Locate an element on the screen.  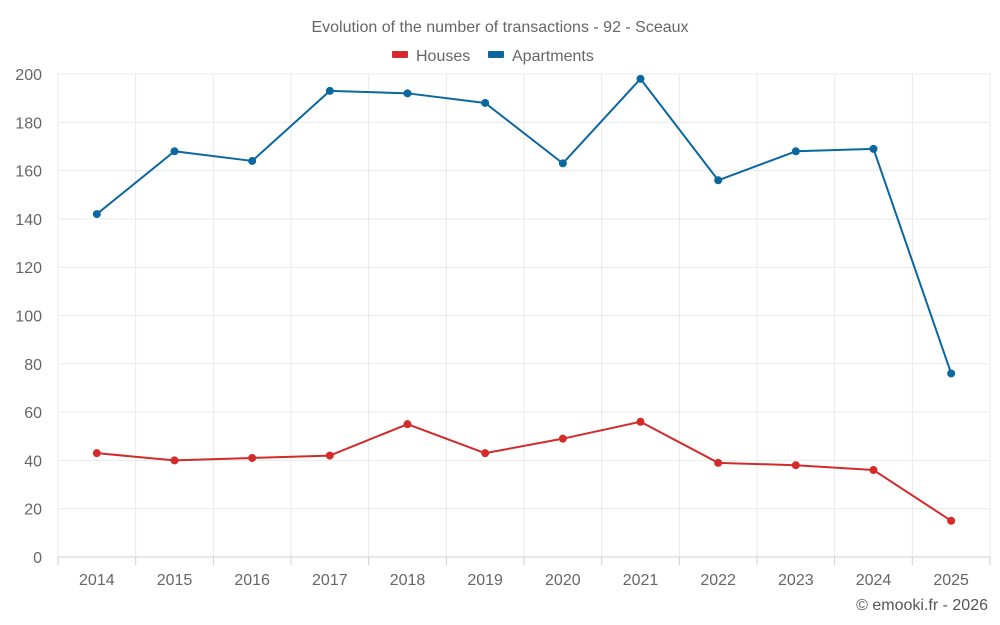
y-axis-ticks: 0 20 40 60 80 100 120 140 160 180 200 is located at coordinates (28, 317).